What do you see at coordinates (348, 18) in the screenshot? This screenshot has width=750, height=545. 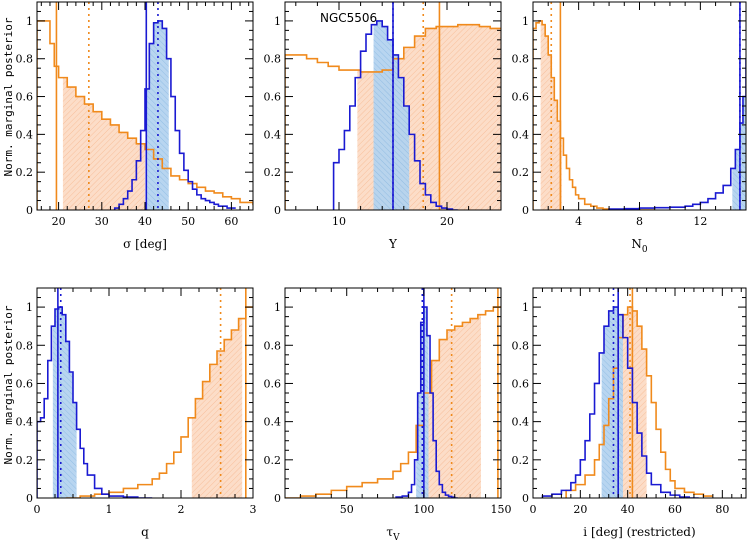 I see `galaxy-annotation: NGC5506` at bounding box center [348, 18].